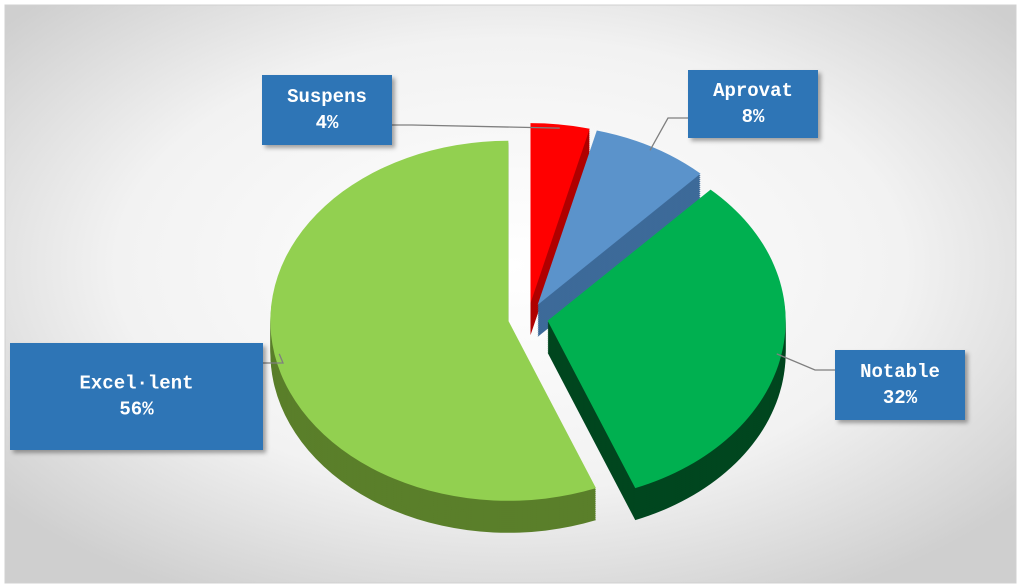 The image size is (1021, 588). What do you see at coordinates (327, 123) in the screenshot?
I see `label-value: 4%` at bounding box center [327, 123].